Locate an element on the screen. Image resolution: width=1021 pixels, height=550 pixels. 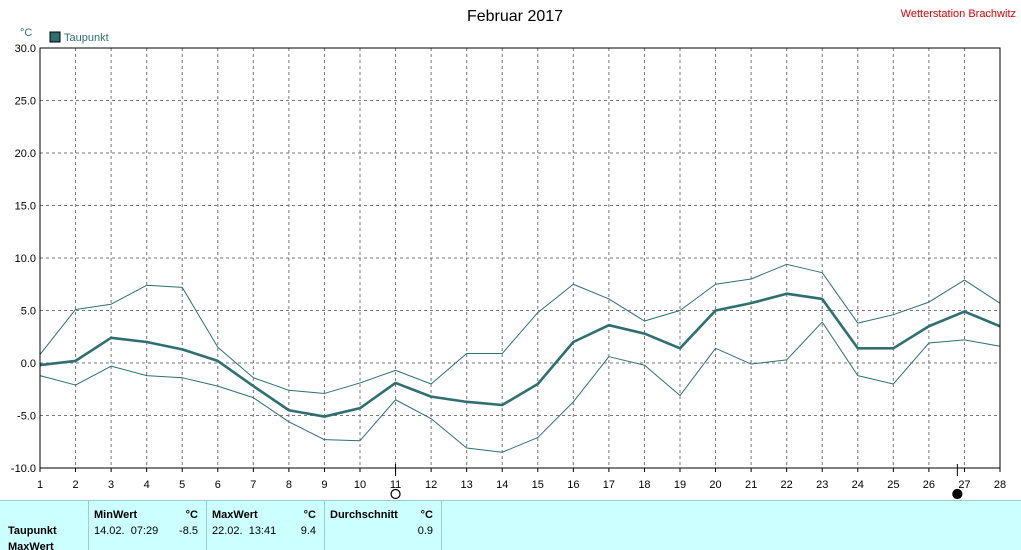
x-tick-label: 27 is located at coordinates (964, 485).